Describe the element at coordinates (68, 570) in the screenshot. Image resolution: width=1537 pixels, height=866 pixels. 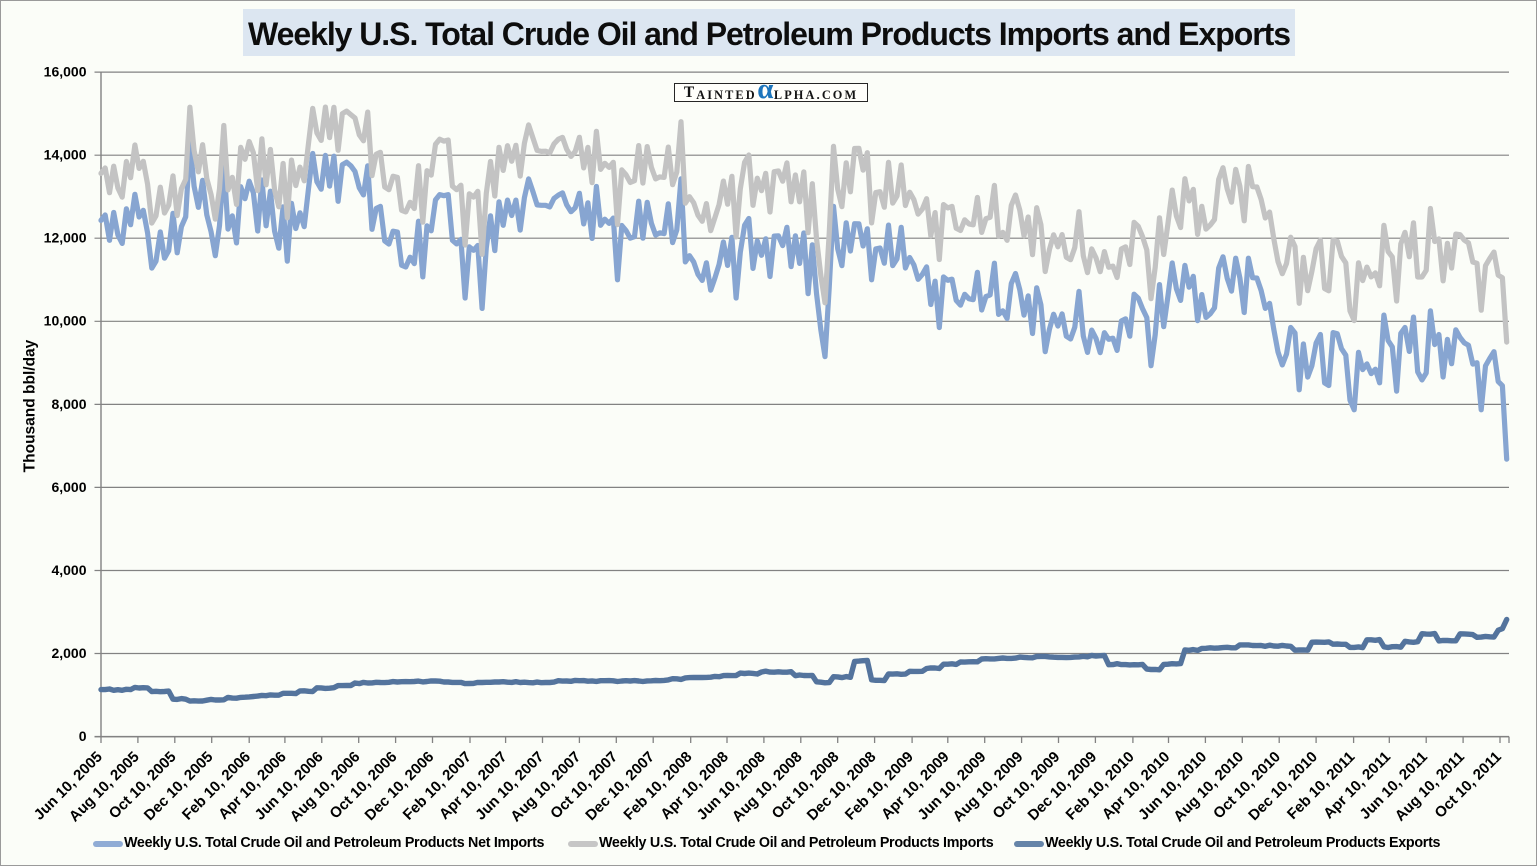
I see `svg-text: 4,000` at that location.